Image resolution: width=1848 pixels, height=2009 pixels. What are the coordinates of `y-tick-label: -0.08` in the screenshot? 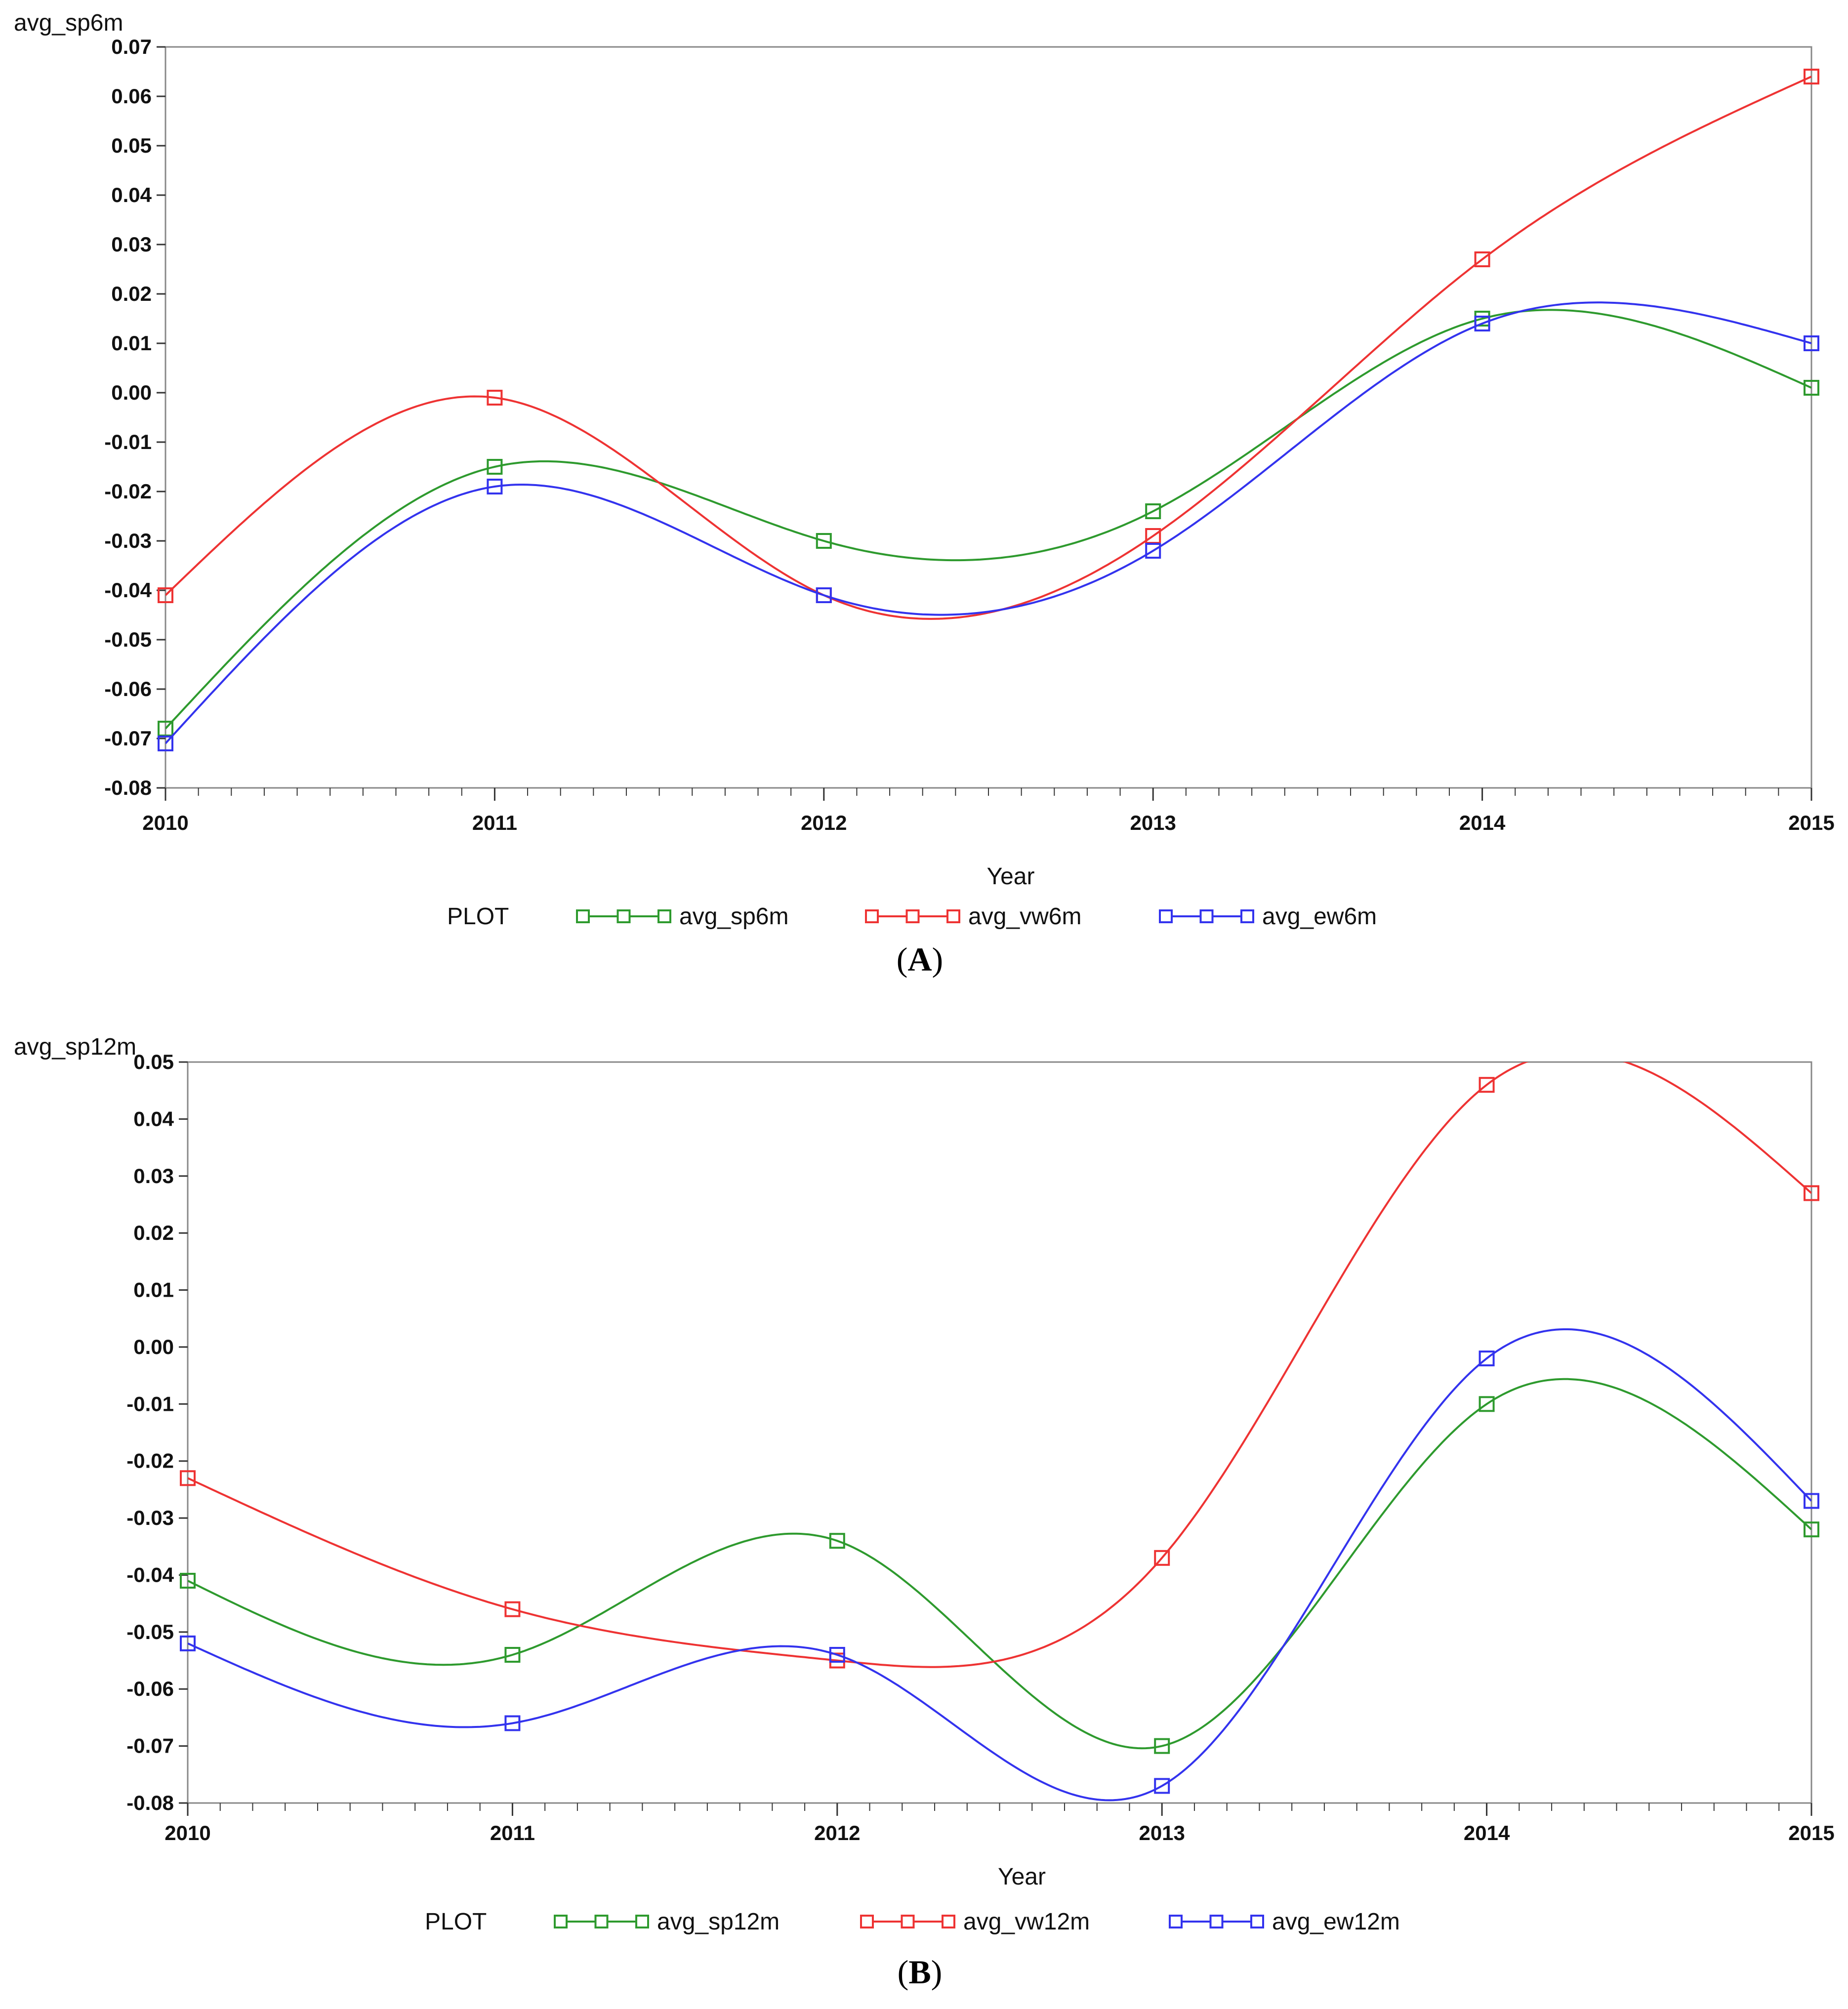 It's located at (150, 1802).